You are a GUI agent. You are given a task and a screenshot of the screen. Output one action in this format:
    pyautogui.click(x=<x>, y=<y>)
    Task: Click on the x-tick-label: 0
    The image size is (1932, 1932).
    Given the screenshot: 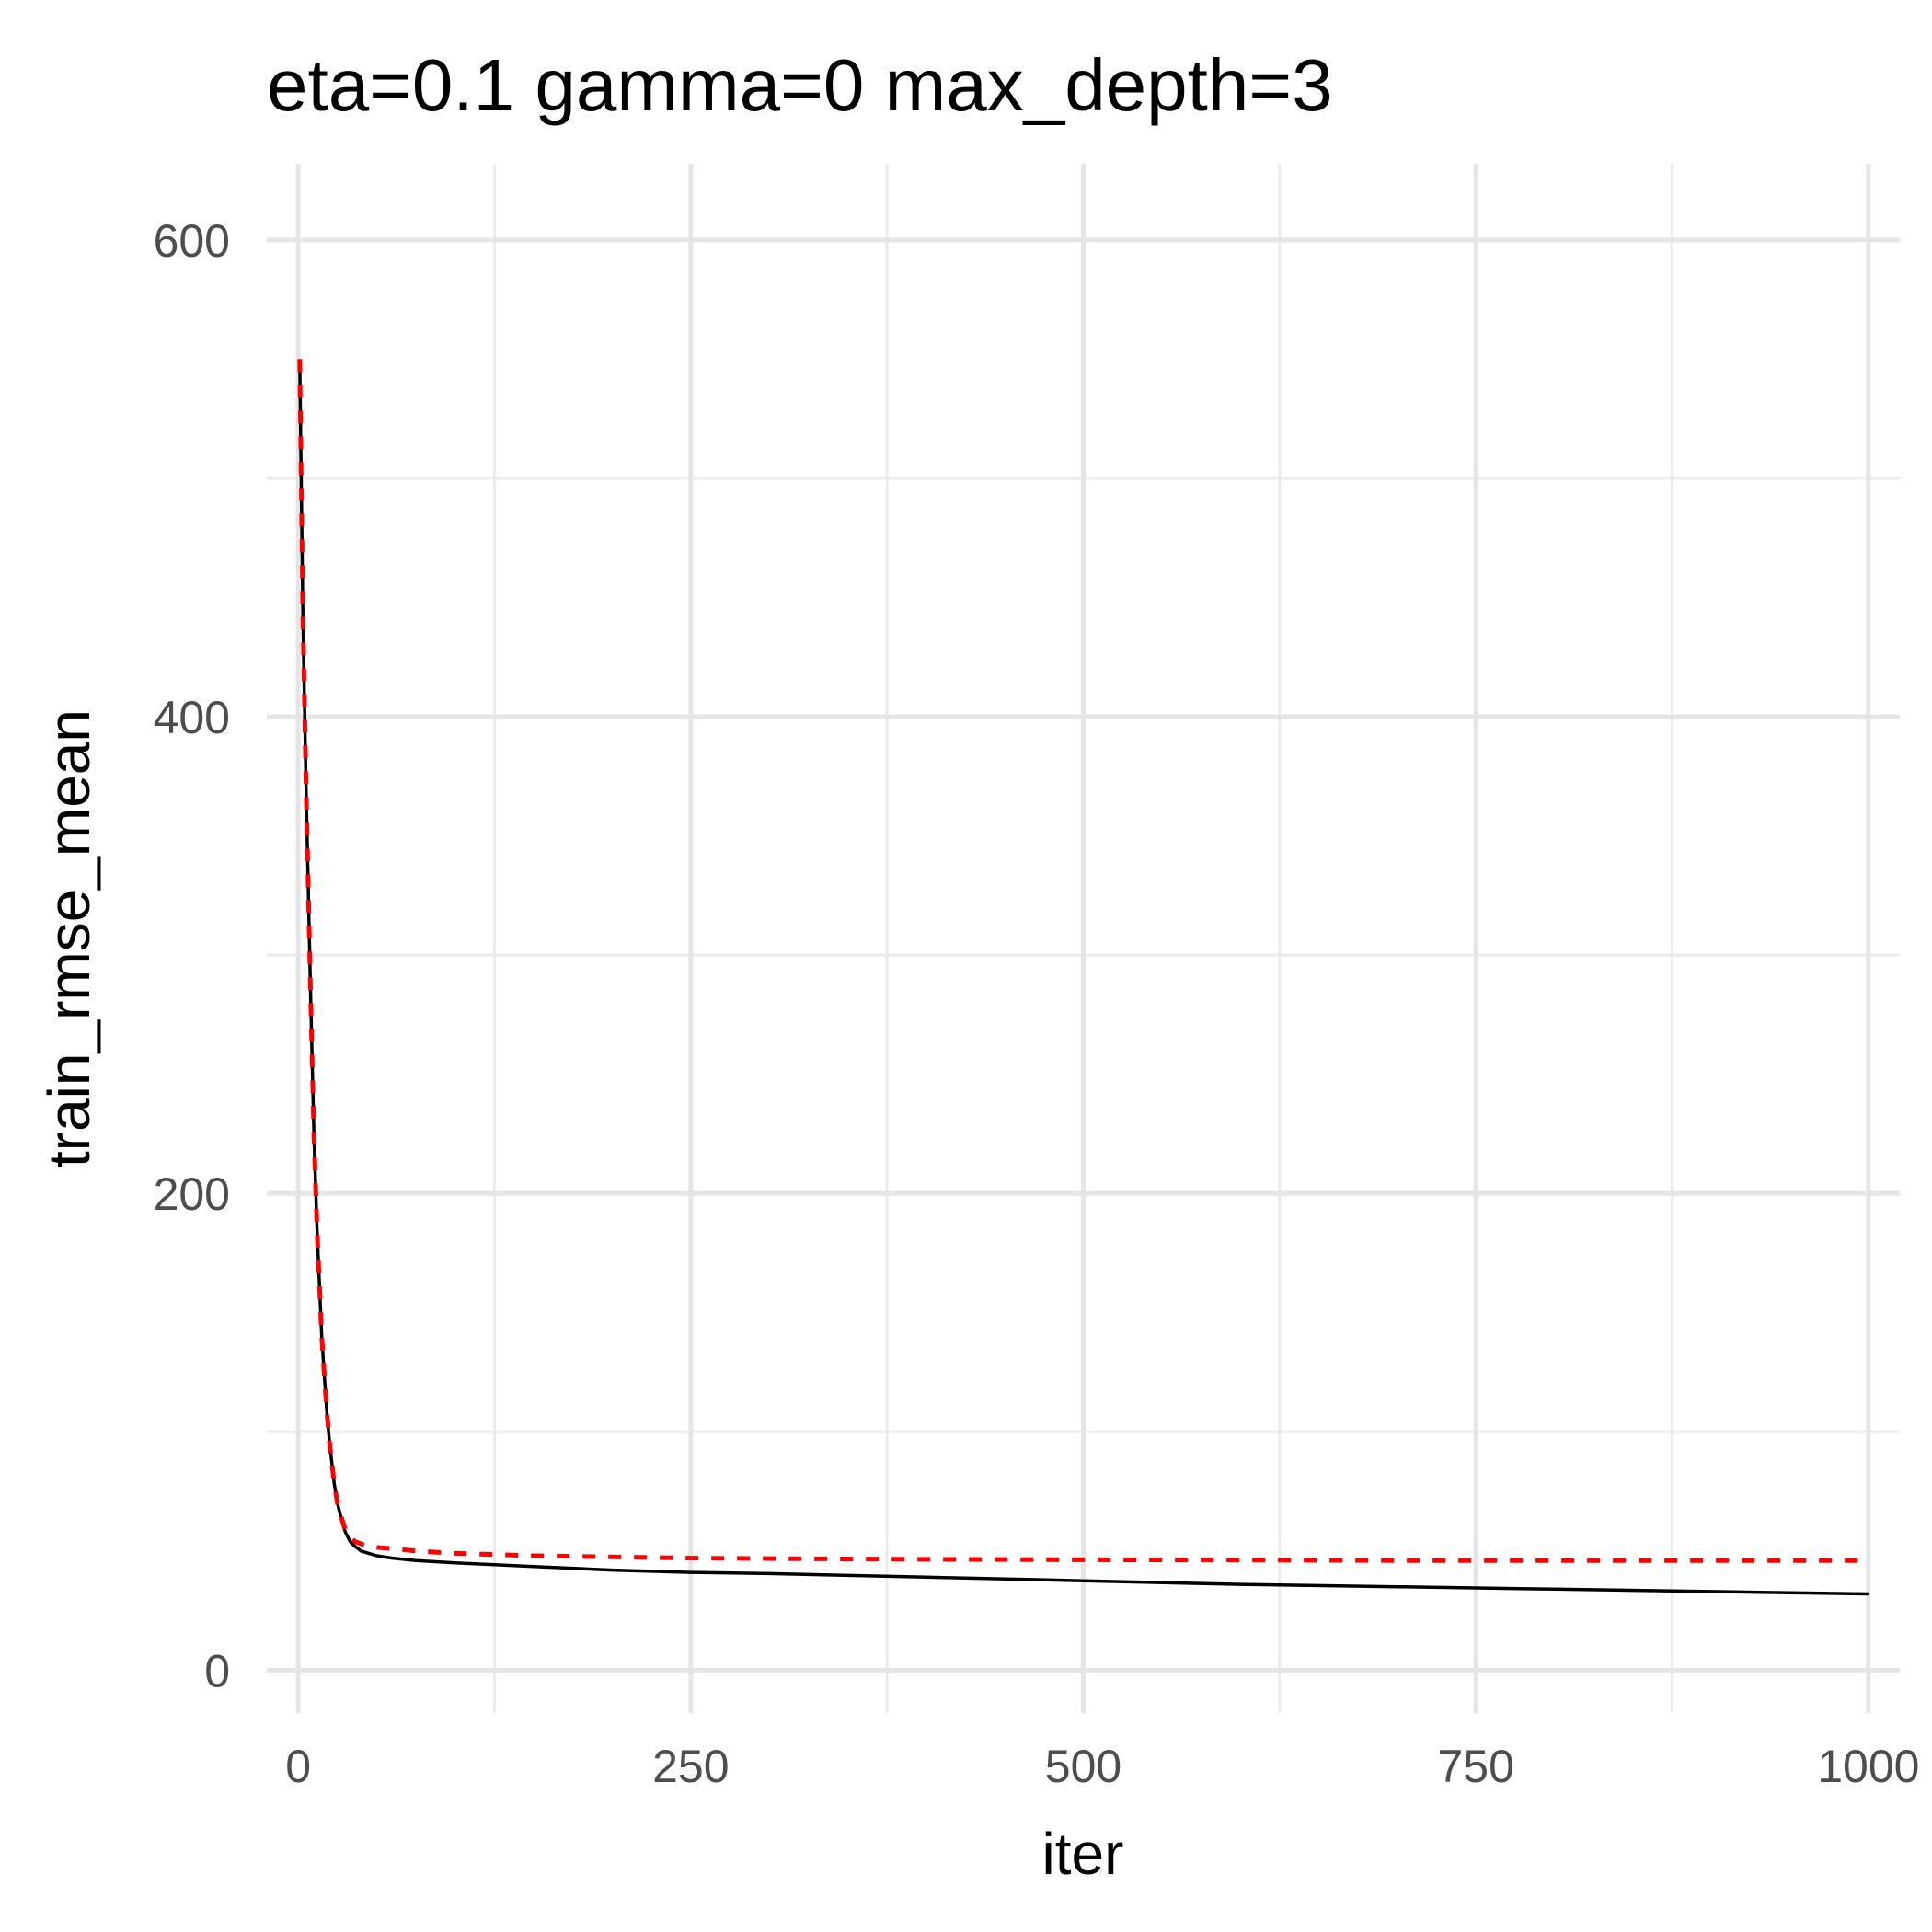 What is the action you would take?
    pyautogui.click(x=298, y=1766)
    